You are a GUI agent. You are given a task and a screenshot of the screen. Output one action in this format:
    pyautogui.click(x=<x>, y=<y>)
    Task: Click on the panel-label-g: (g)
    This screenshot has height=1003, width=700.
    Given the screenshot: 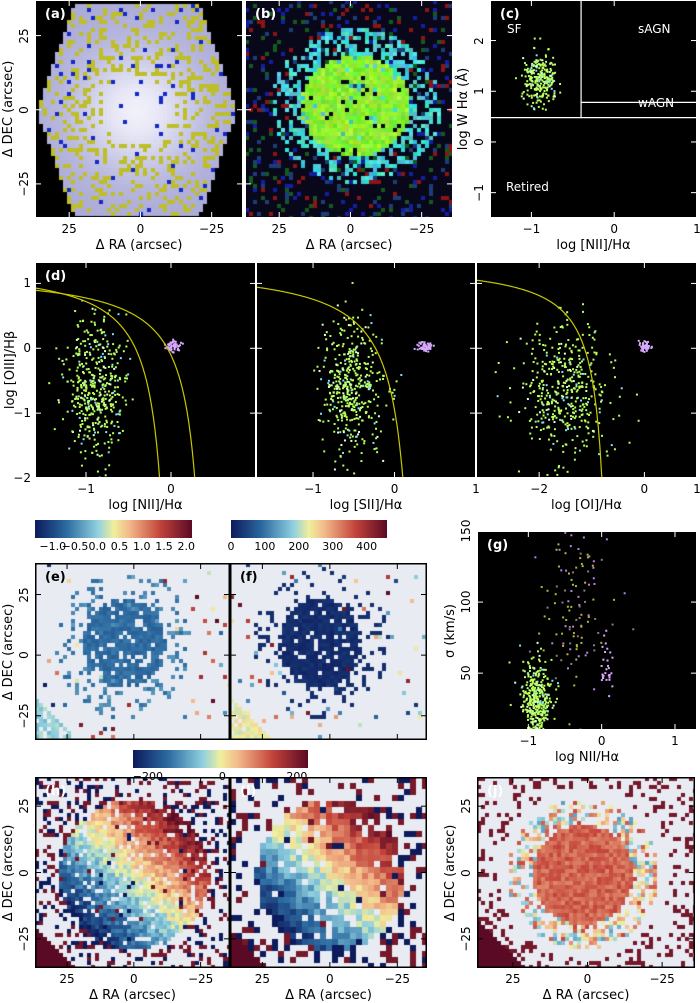 What is the action you would take?
    pyautogui.click(x=497, y=545)
    